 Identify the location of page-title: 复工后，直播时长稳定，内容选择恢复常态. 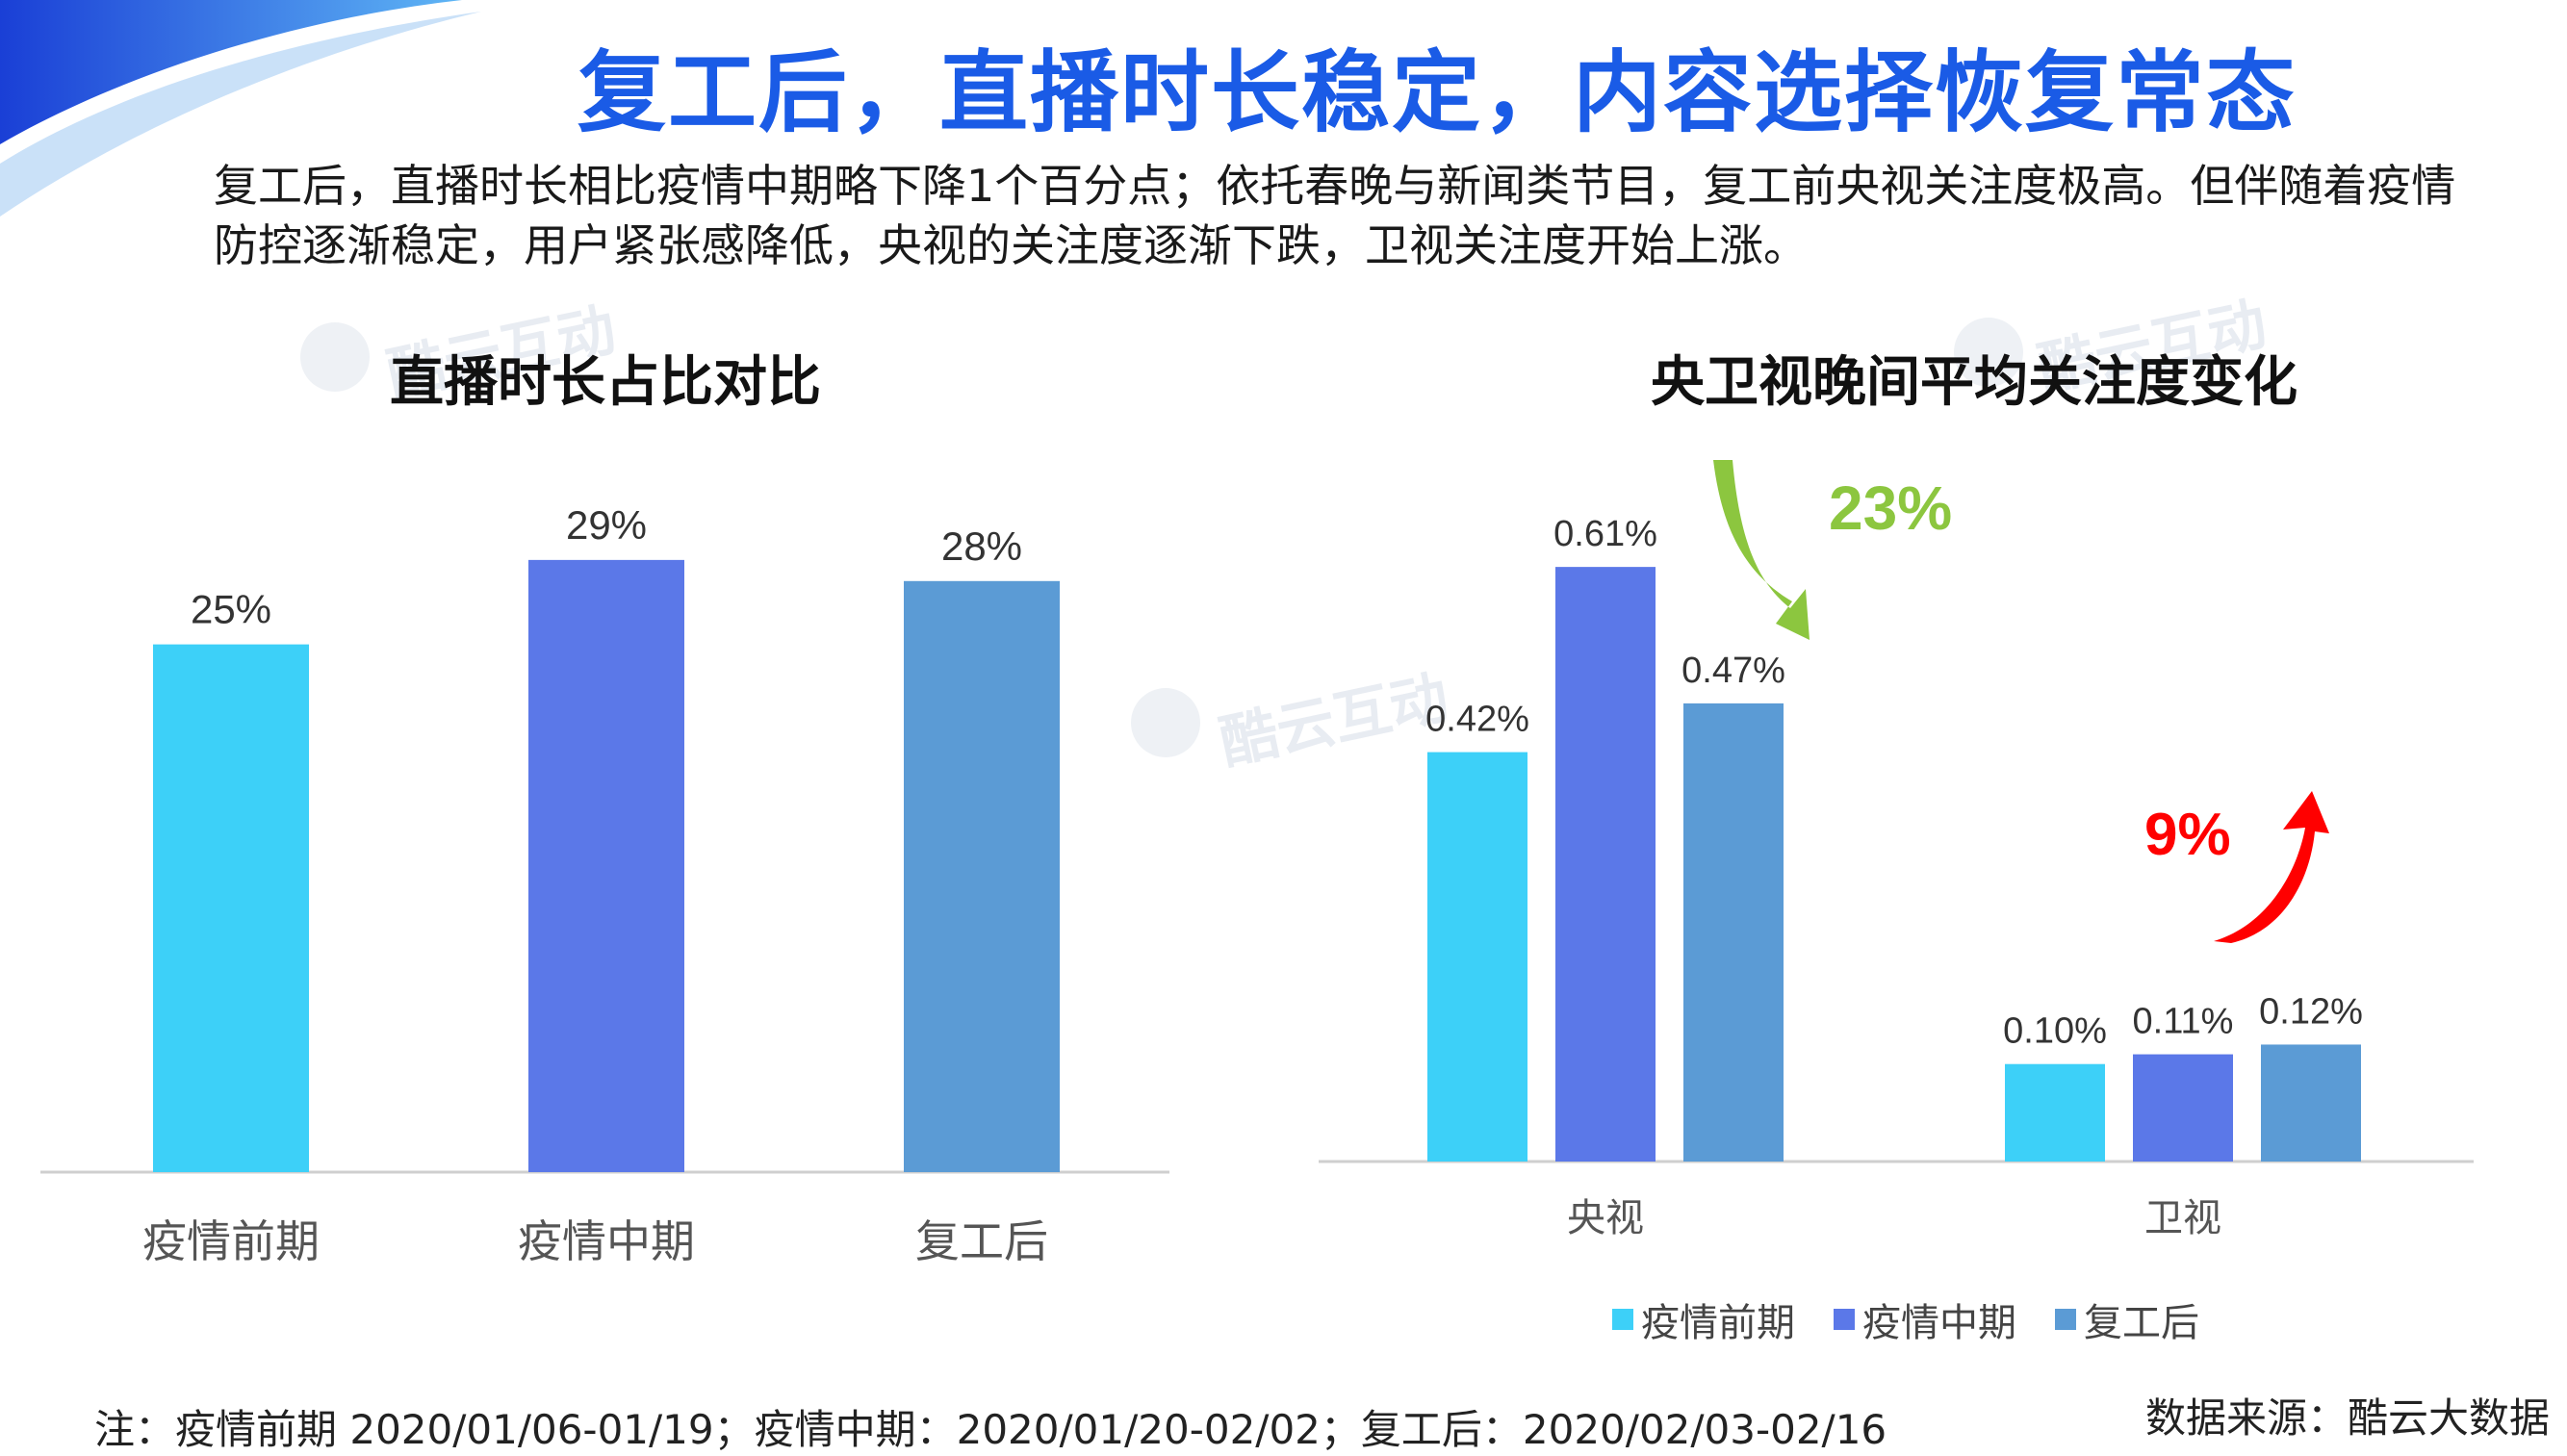
(1437, 93).